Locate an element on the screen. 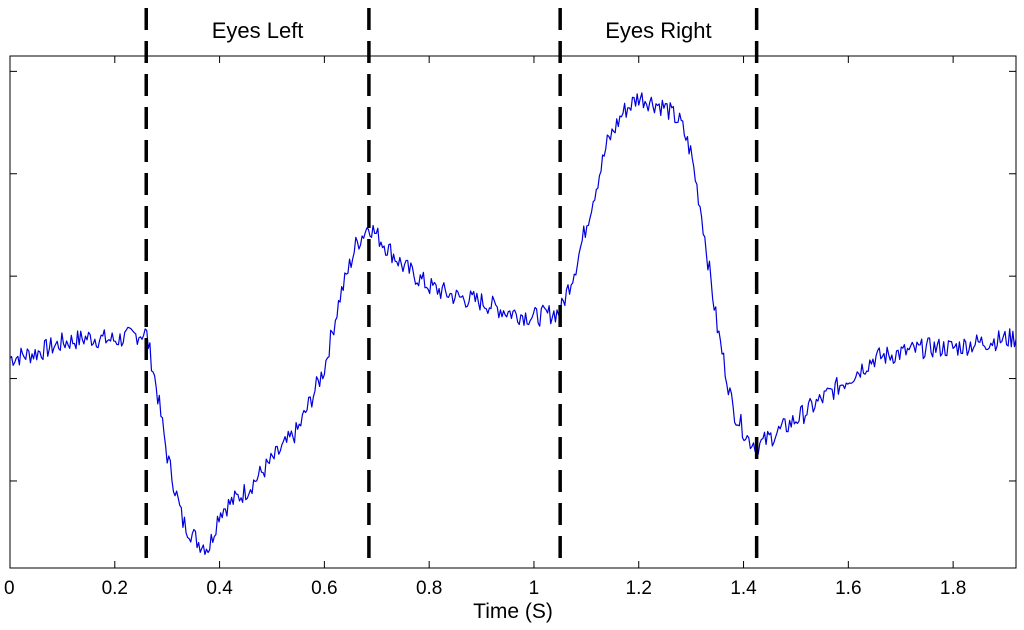 The height and width of the screenshot is (630, 1024). region-label: Eyes Left is located at coordinates (258, 30).